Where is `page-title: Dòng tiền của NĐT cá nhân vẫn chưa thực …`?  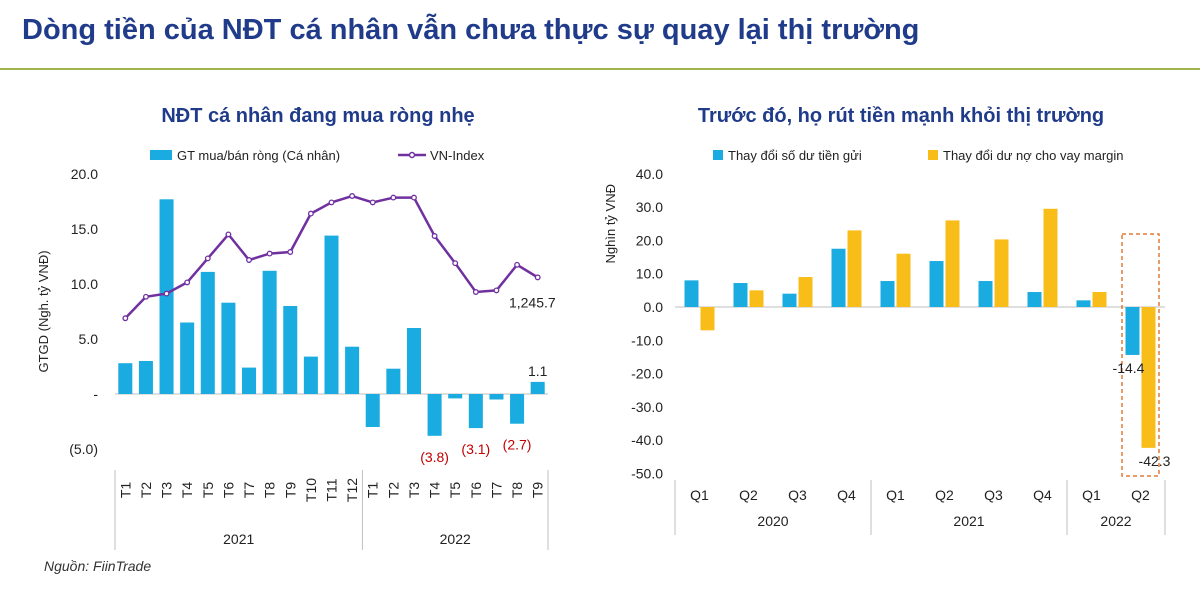 page-title: Dòng tiền của NĐT cá nhân vẫn chưa thực … is located at coordinates (471, 30).